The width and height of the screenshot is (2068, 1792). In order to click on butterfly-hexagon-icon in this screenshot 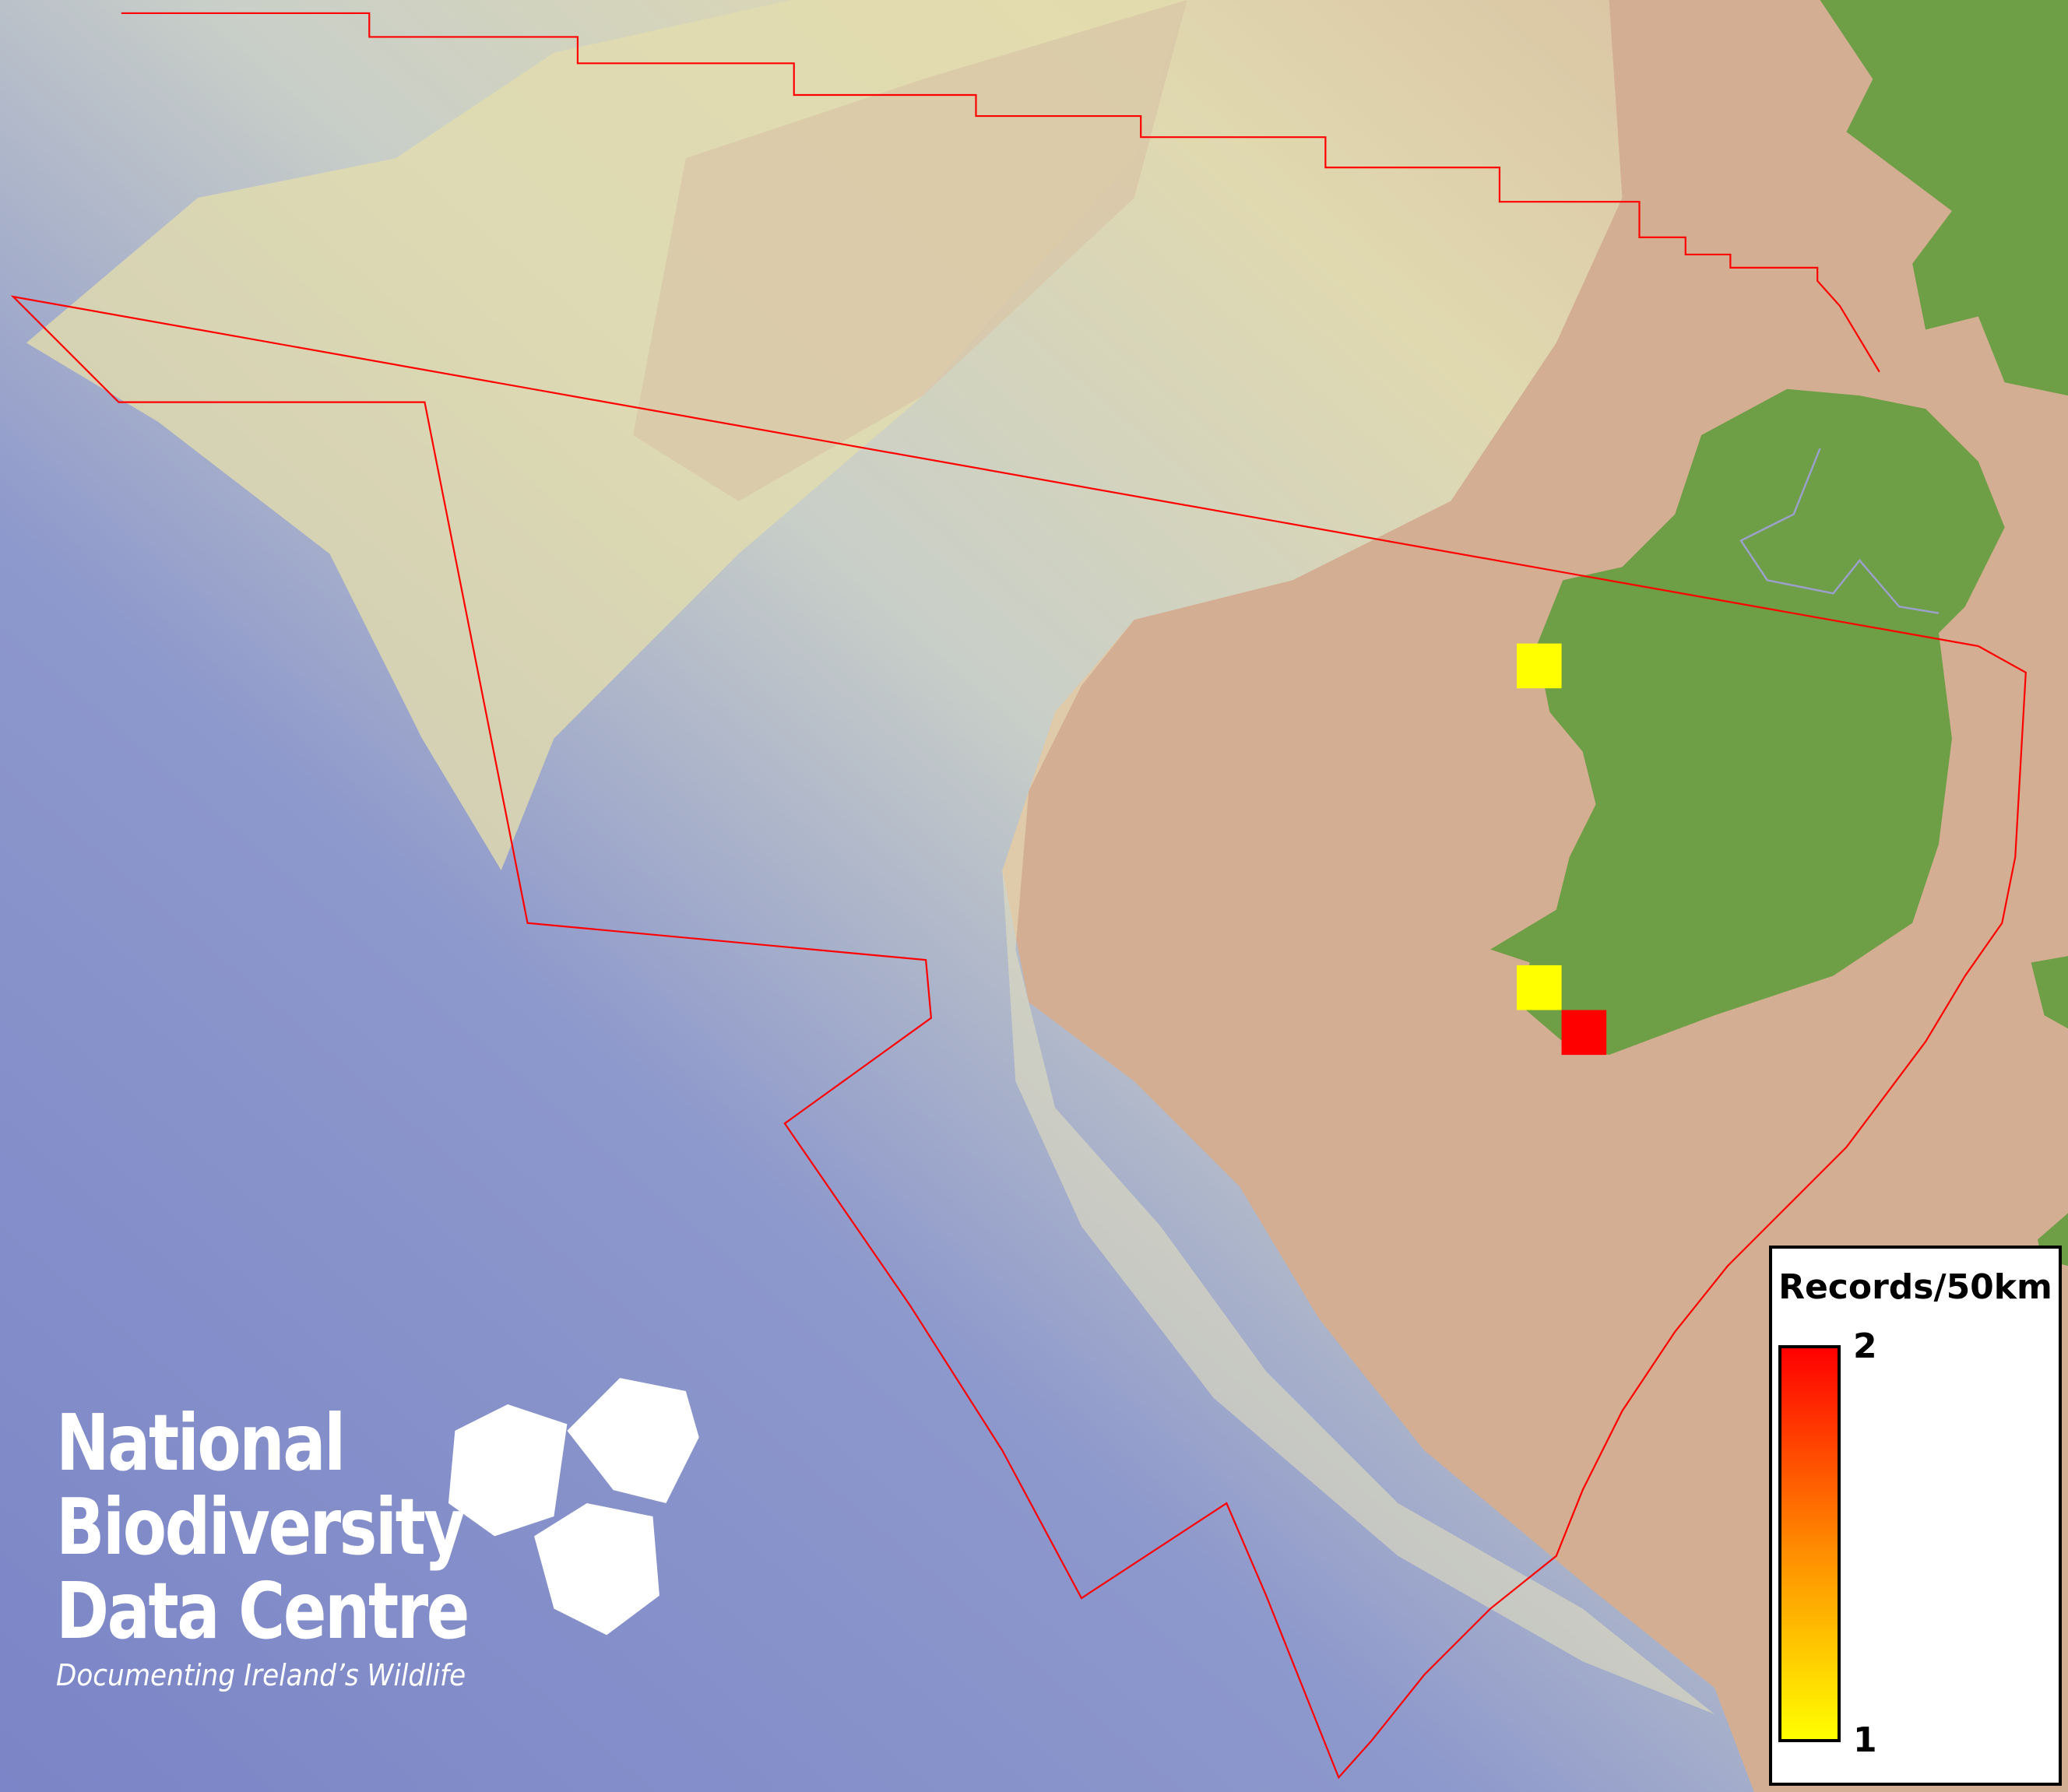, I will do `click(633, 1441)`.